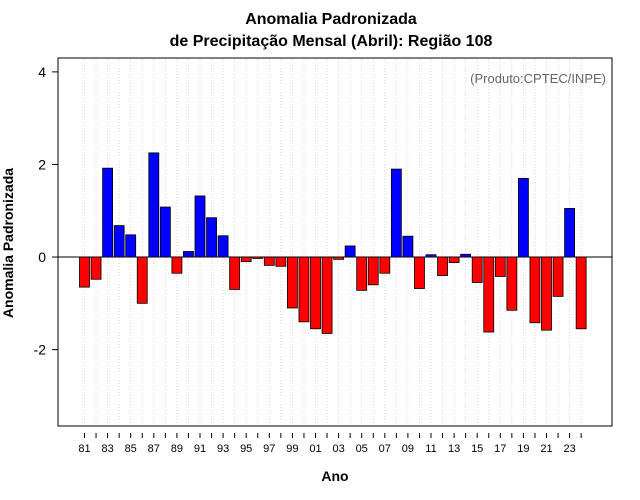 The width and height of the screenshot is (640, 500). I want to click on bar-1983, so click(107, 212).